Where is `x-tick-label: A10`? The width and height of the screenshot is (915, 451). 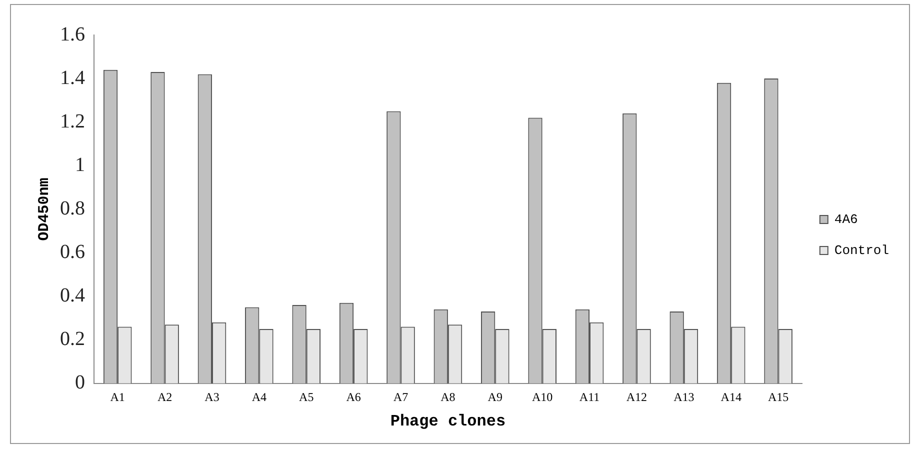
x-tick-label: A10 is located at coordinates (542, 397).